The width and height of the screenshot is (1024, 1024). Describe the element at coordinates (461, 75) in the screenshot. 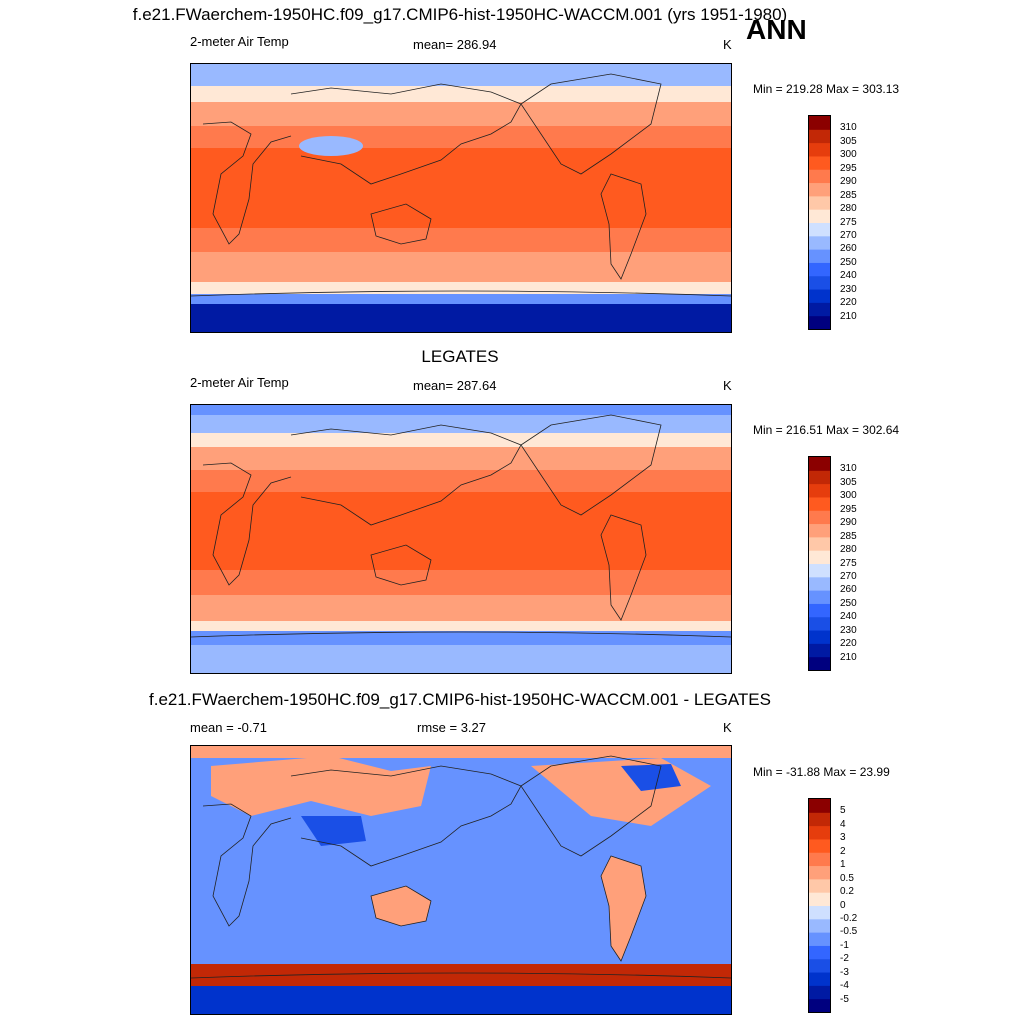

I see `band-arctic` at that location.